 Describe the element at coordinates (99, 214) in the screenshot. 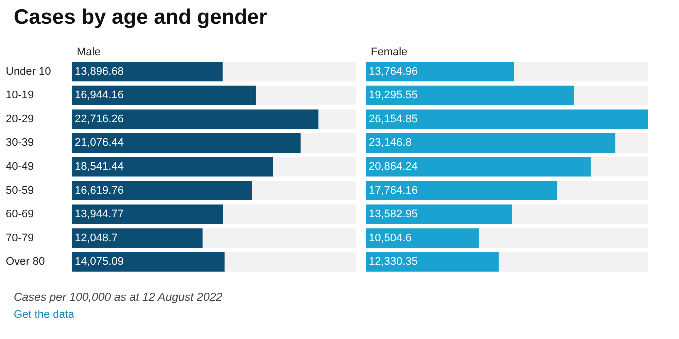

I see `data-label: 13,944.77` at that location.